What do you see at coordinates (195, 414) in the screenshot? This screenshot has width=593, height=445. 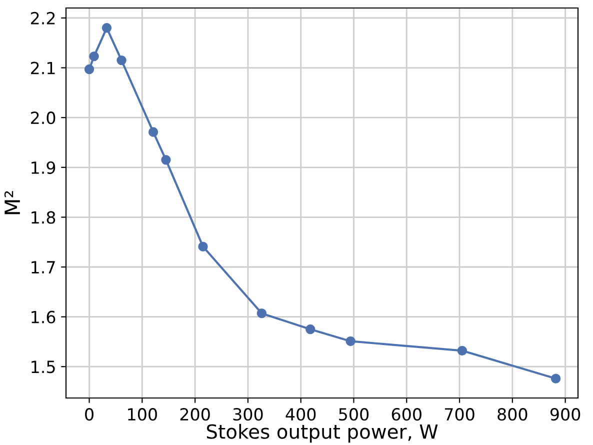 I see `x-tick-label: 200` at bounding box center [195, 414].